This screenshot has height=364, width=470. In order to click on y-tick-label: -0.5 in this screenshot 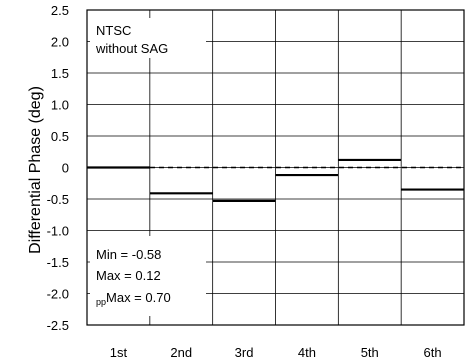, I will do `click(58, 199)`.